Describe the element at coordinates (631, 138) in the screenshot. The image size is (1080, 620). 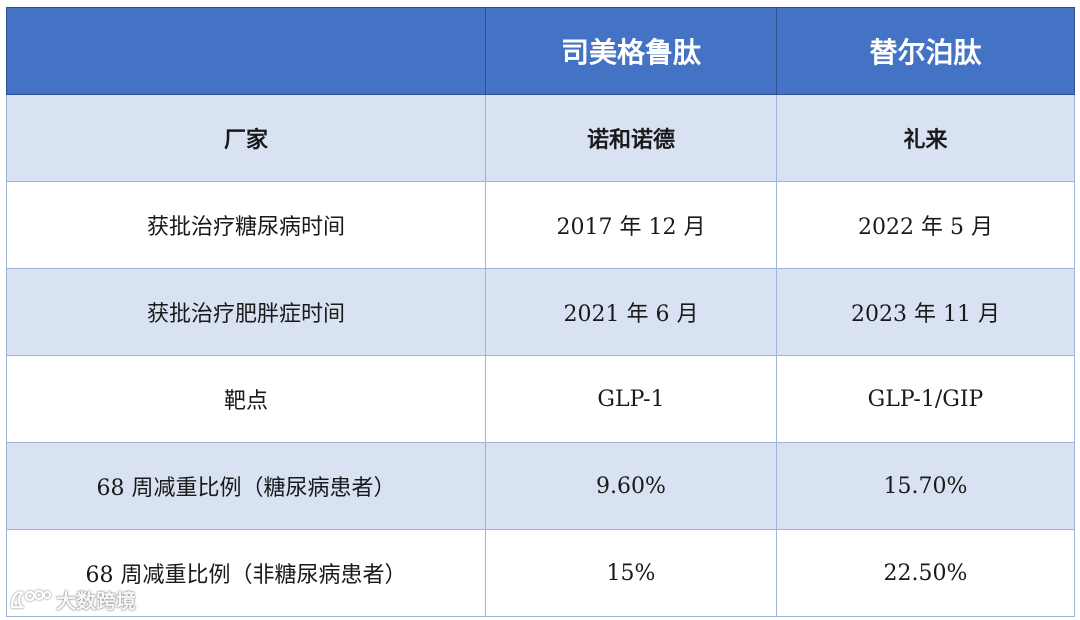
I see `cell-semaglutide: 诺和诺德` at that location.